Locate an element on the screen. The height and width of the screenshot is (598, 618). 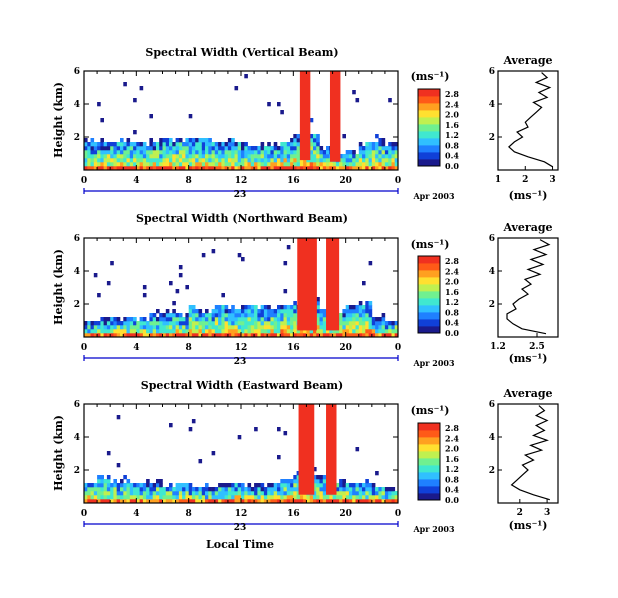
y-axis-label: Height (km) is located at coordinates (58, 453).